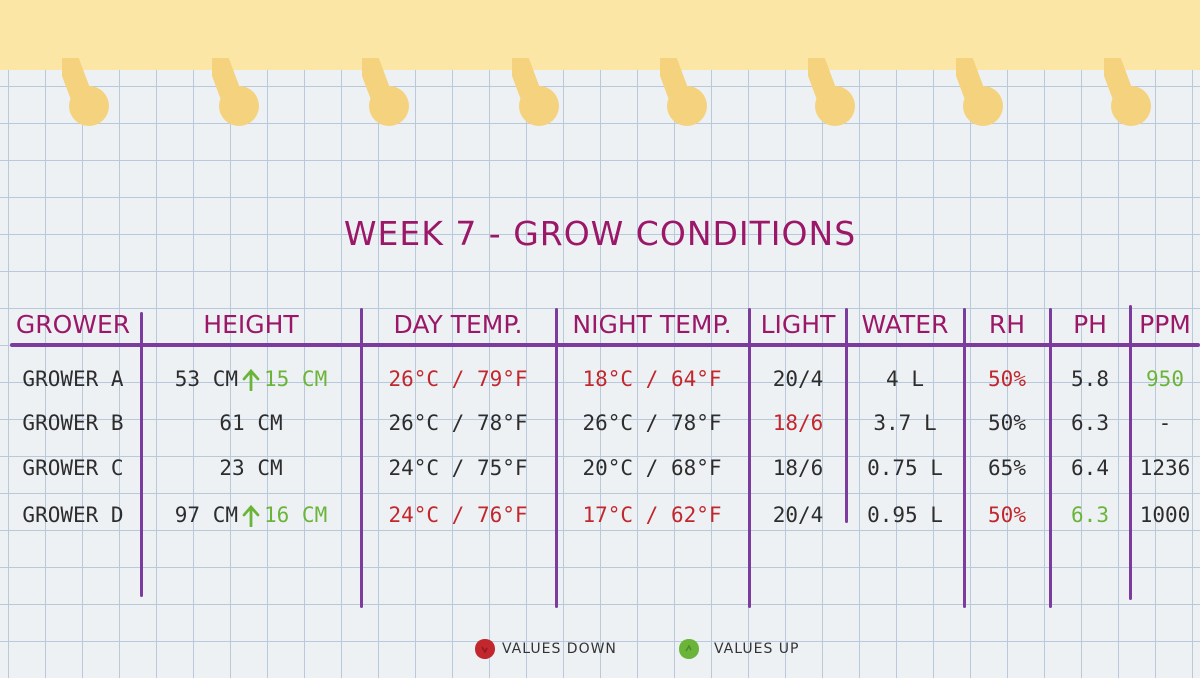 Image resolution: width=1200 pixels, height=678 pixels. What do you see at coordinates (652, 423) in the screenshot?
I see `night-temp-value: 26°C / 78°F` at bounding box center [652, 423].